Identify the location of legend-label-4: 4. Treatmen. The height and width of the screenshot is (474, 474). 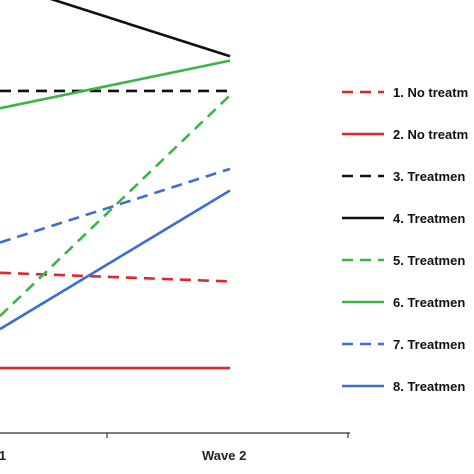
(429, 218).